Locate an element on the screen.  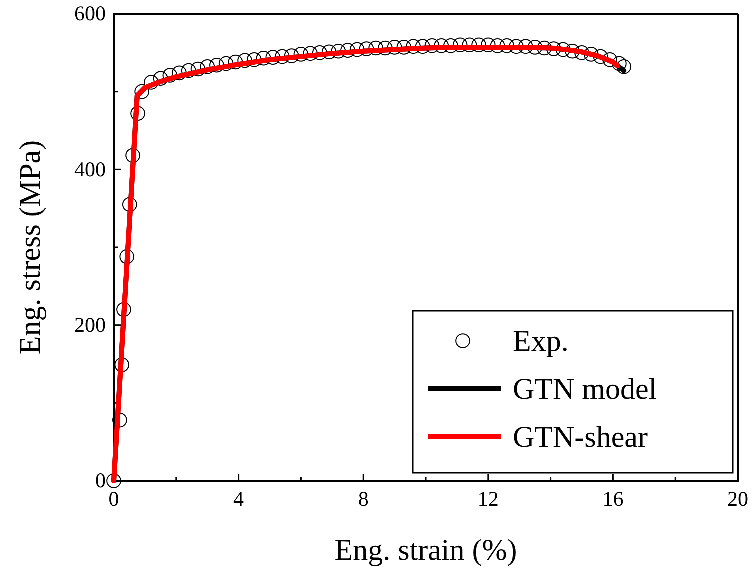
y-tick-label: 200 is located at coordinates (90, 325).